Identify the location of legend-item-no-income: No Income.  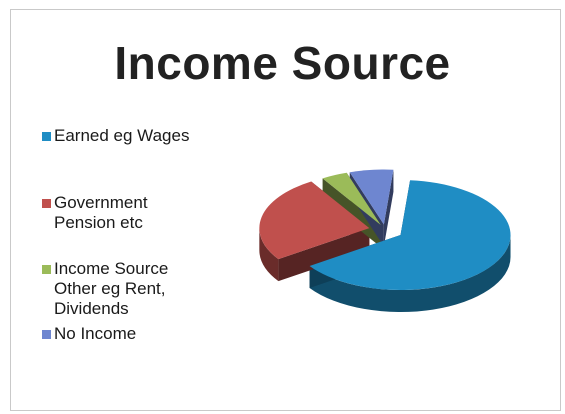
(142, 334).